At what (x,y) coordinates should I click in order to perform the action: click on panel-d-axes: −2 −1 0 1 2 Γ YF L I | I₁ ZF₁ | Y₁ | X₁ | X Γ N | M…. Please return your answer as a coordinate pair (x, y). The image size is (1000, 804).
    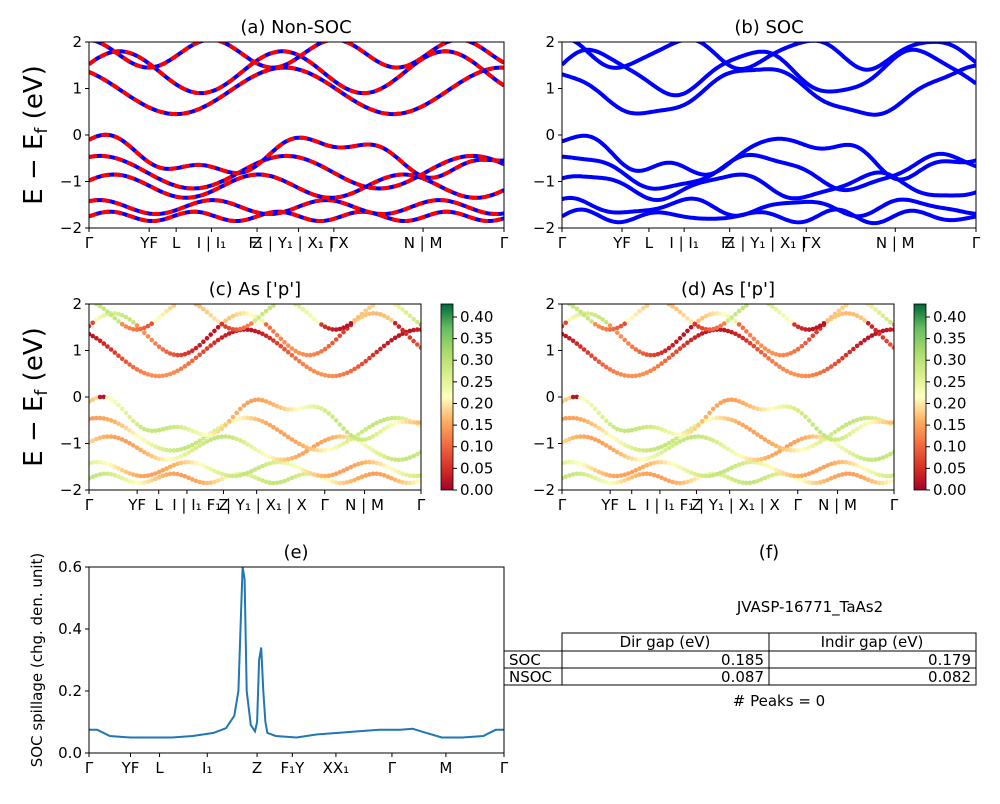
    Looking at the image, I should click on (716, 404).